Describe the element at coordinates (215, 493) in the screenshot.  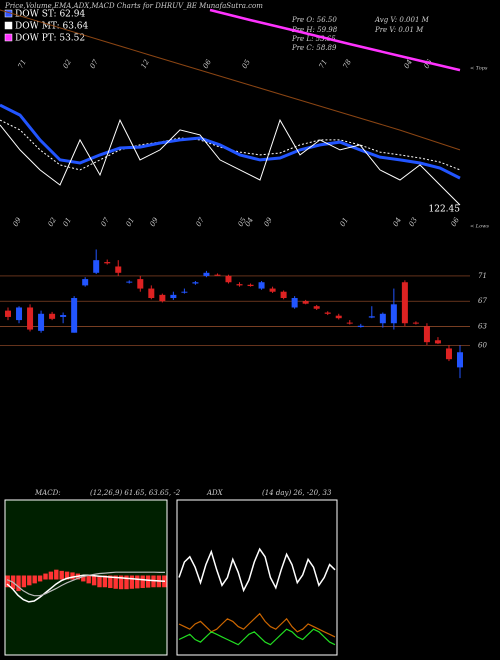
I see `panel-label: ADX` at that location.